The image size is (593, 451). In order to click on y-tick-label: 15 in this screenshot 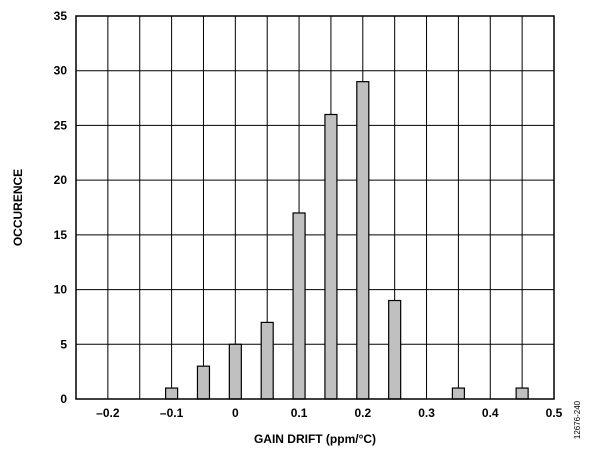, I will do `click(61, 235)`.